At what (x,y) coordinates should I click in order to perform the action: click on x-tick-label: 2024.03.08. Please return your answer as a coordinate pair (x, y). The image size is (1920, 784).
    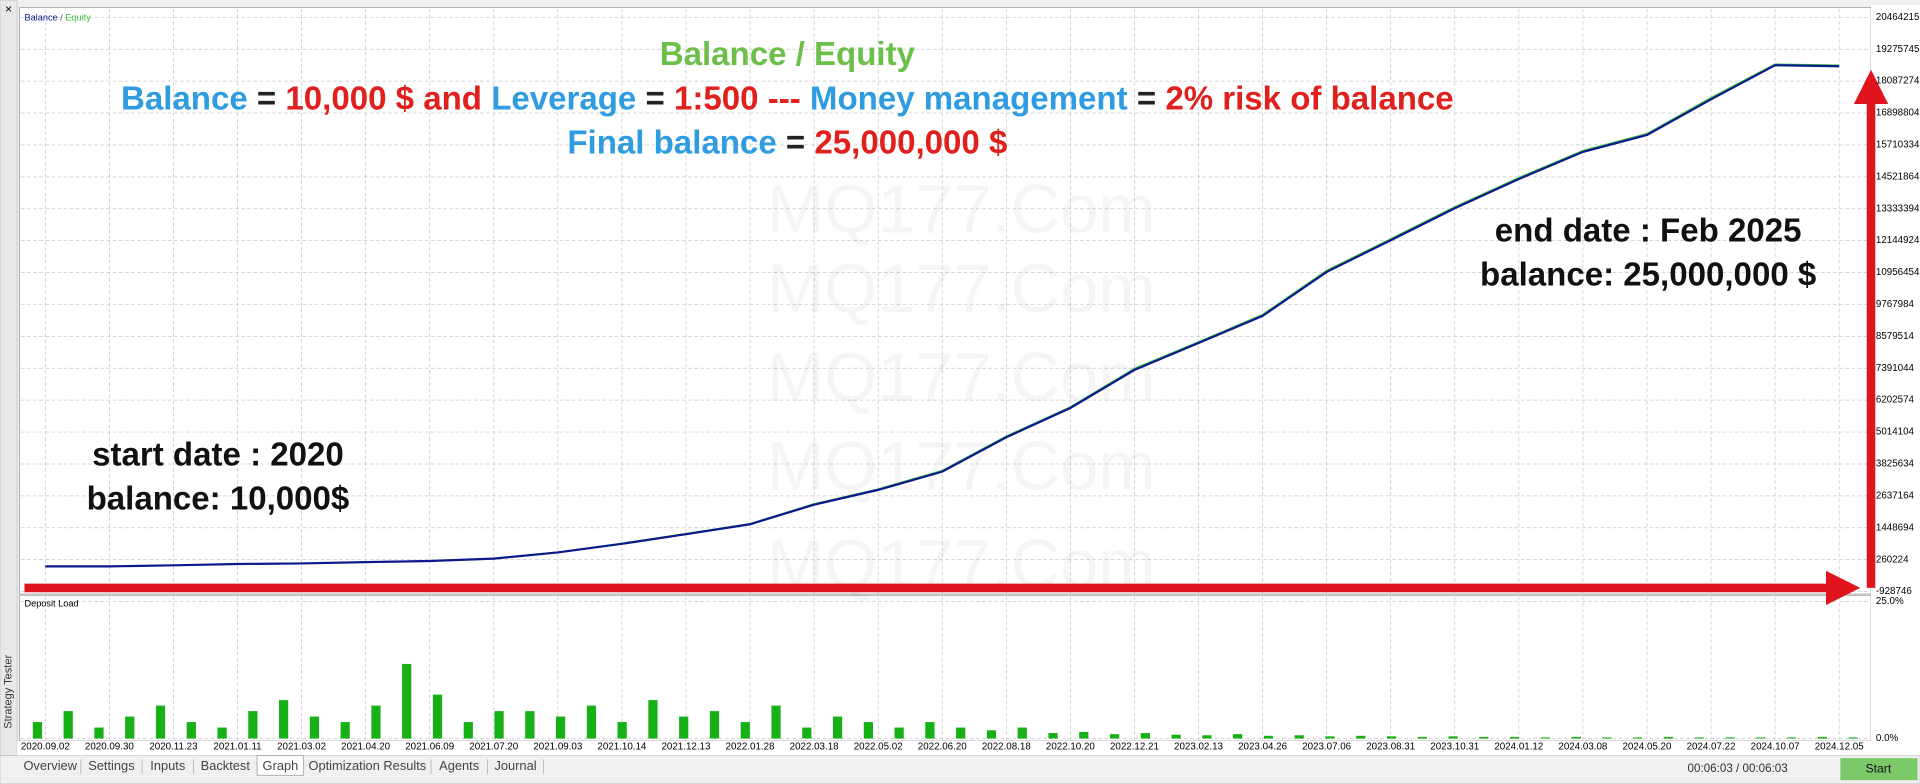
    Looking at the image, I should click on (1583, 747).